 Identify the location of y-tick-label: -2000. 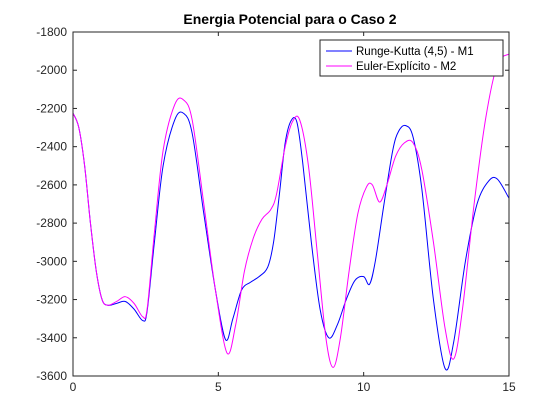
(51, 70).